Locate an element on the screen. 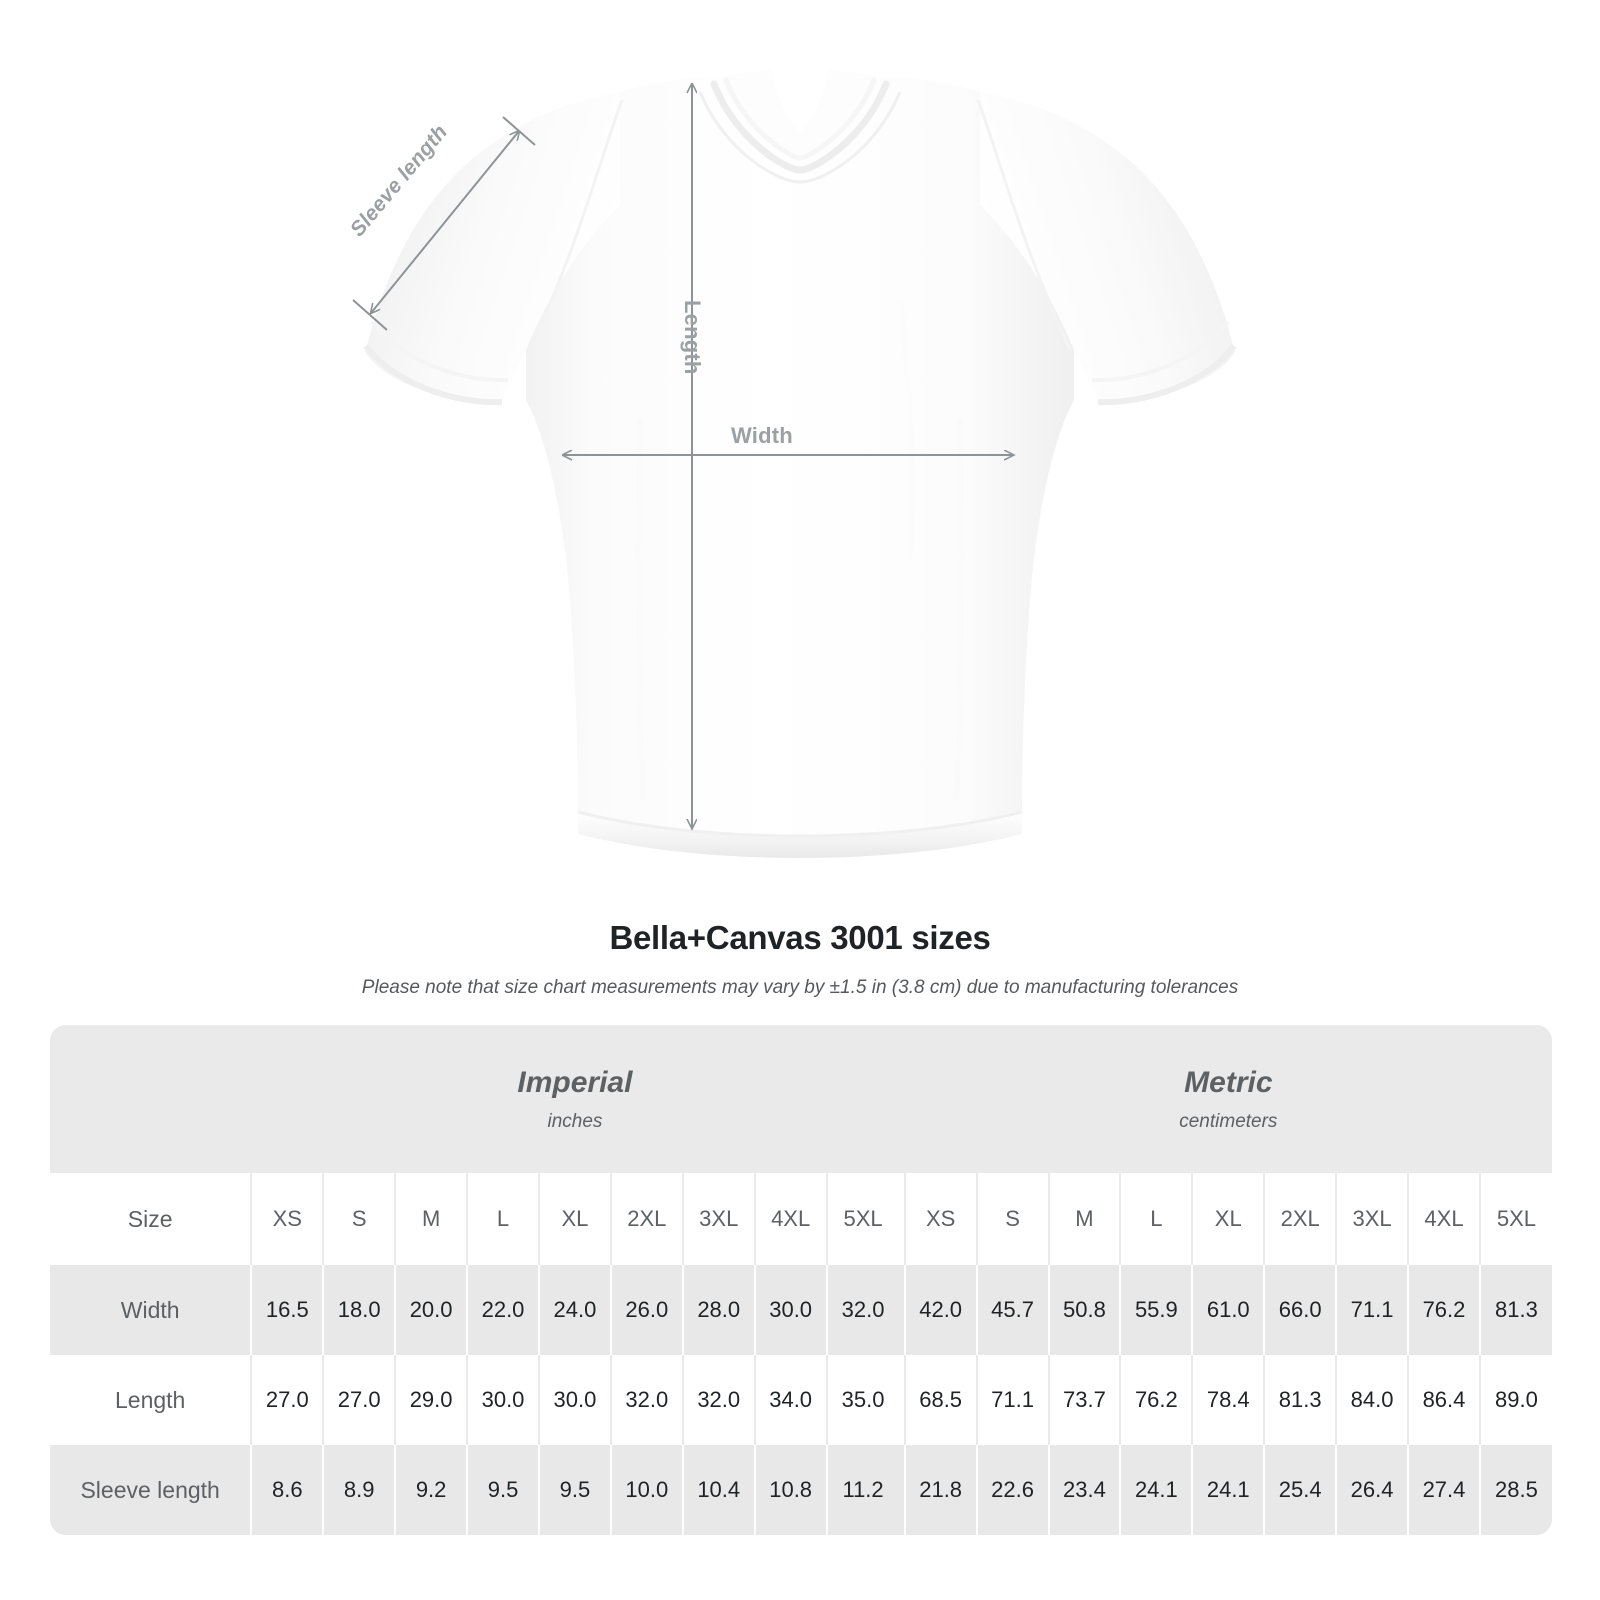 The image size is (1600, 1600). cell-metric-xl: 78.4 is located at coordinates (1228, 1400).